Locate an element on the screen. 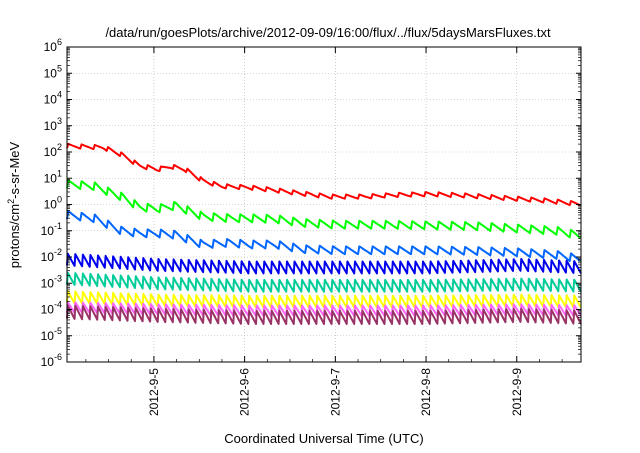 The image size is (640, 453). y-tick-label: 10³ is located at coordinates (53, 124).